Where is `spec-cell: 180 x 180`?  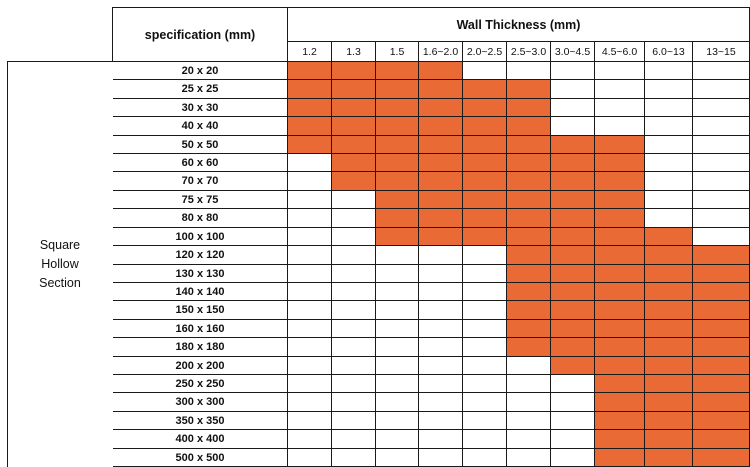 spec-cell: 180 x 180 is located at coordinates (200, 347).